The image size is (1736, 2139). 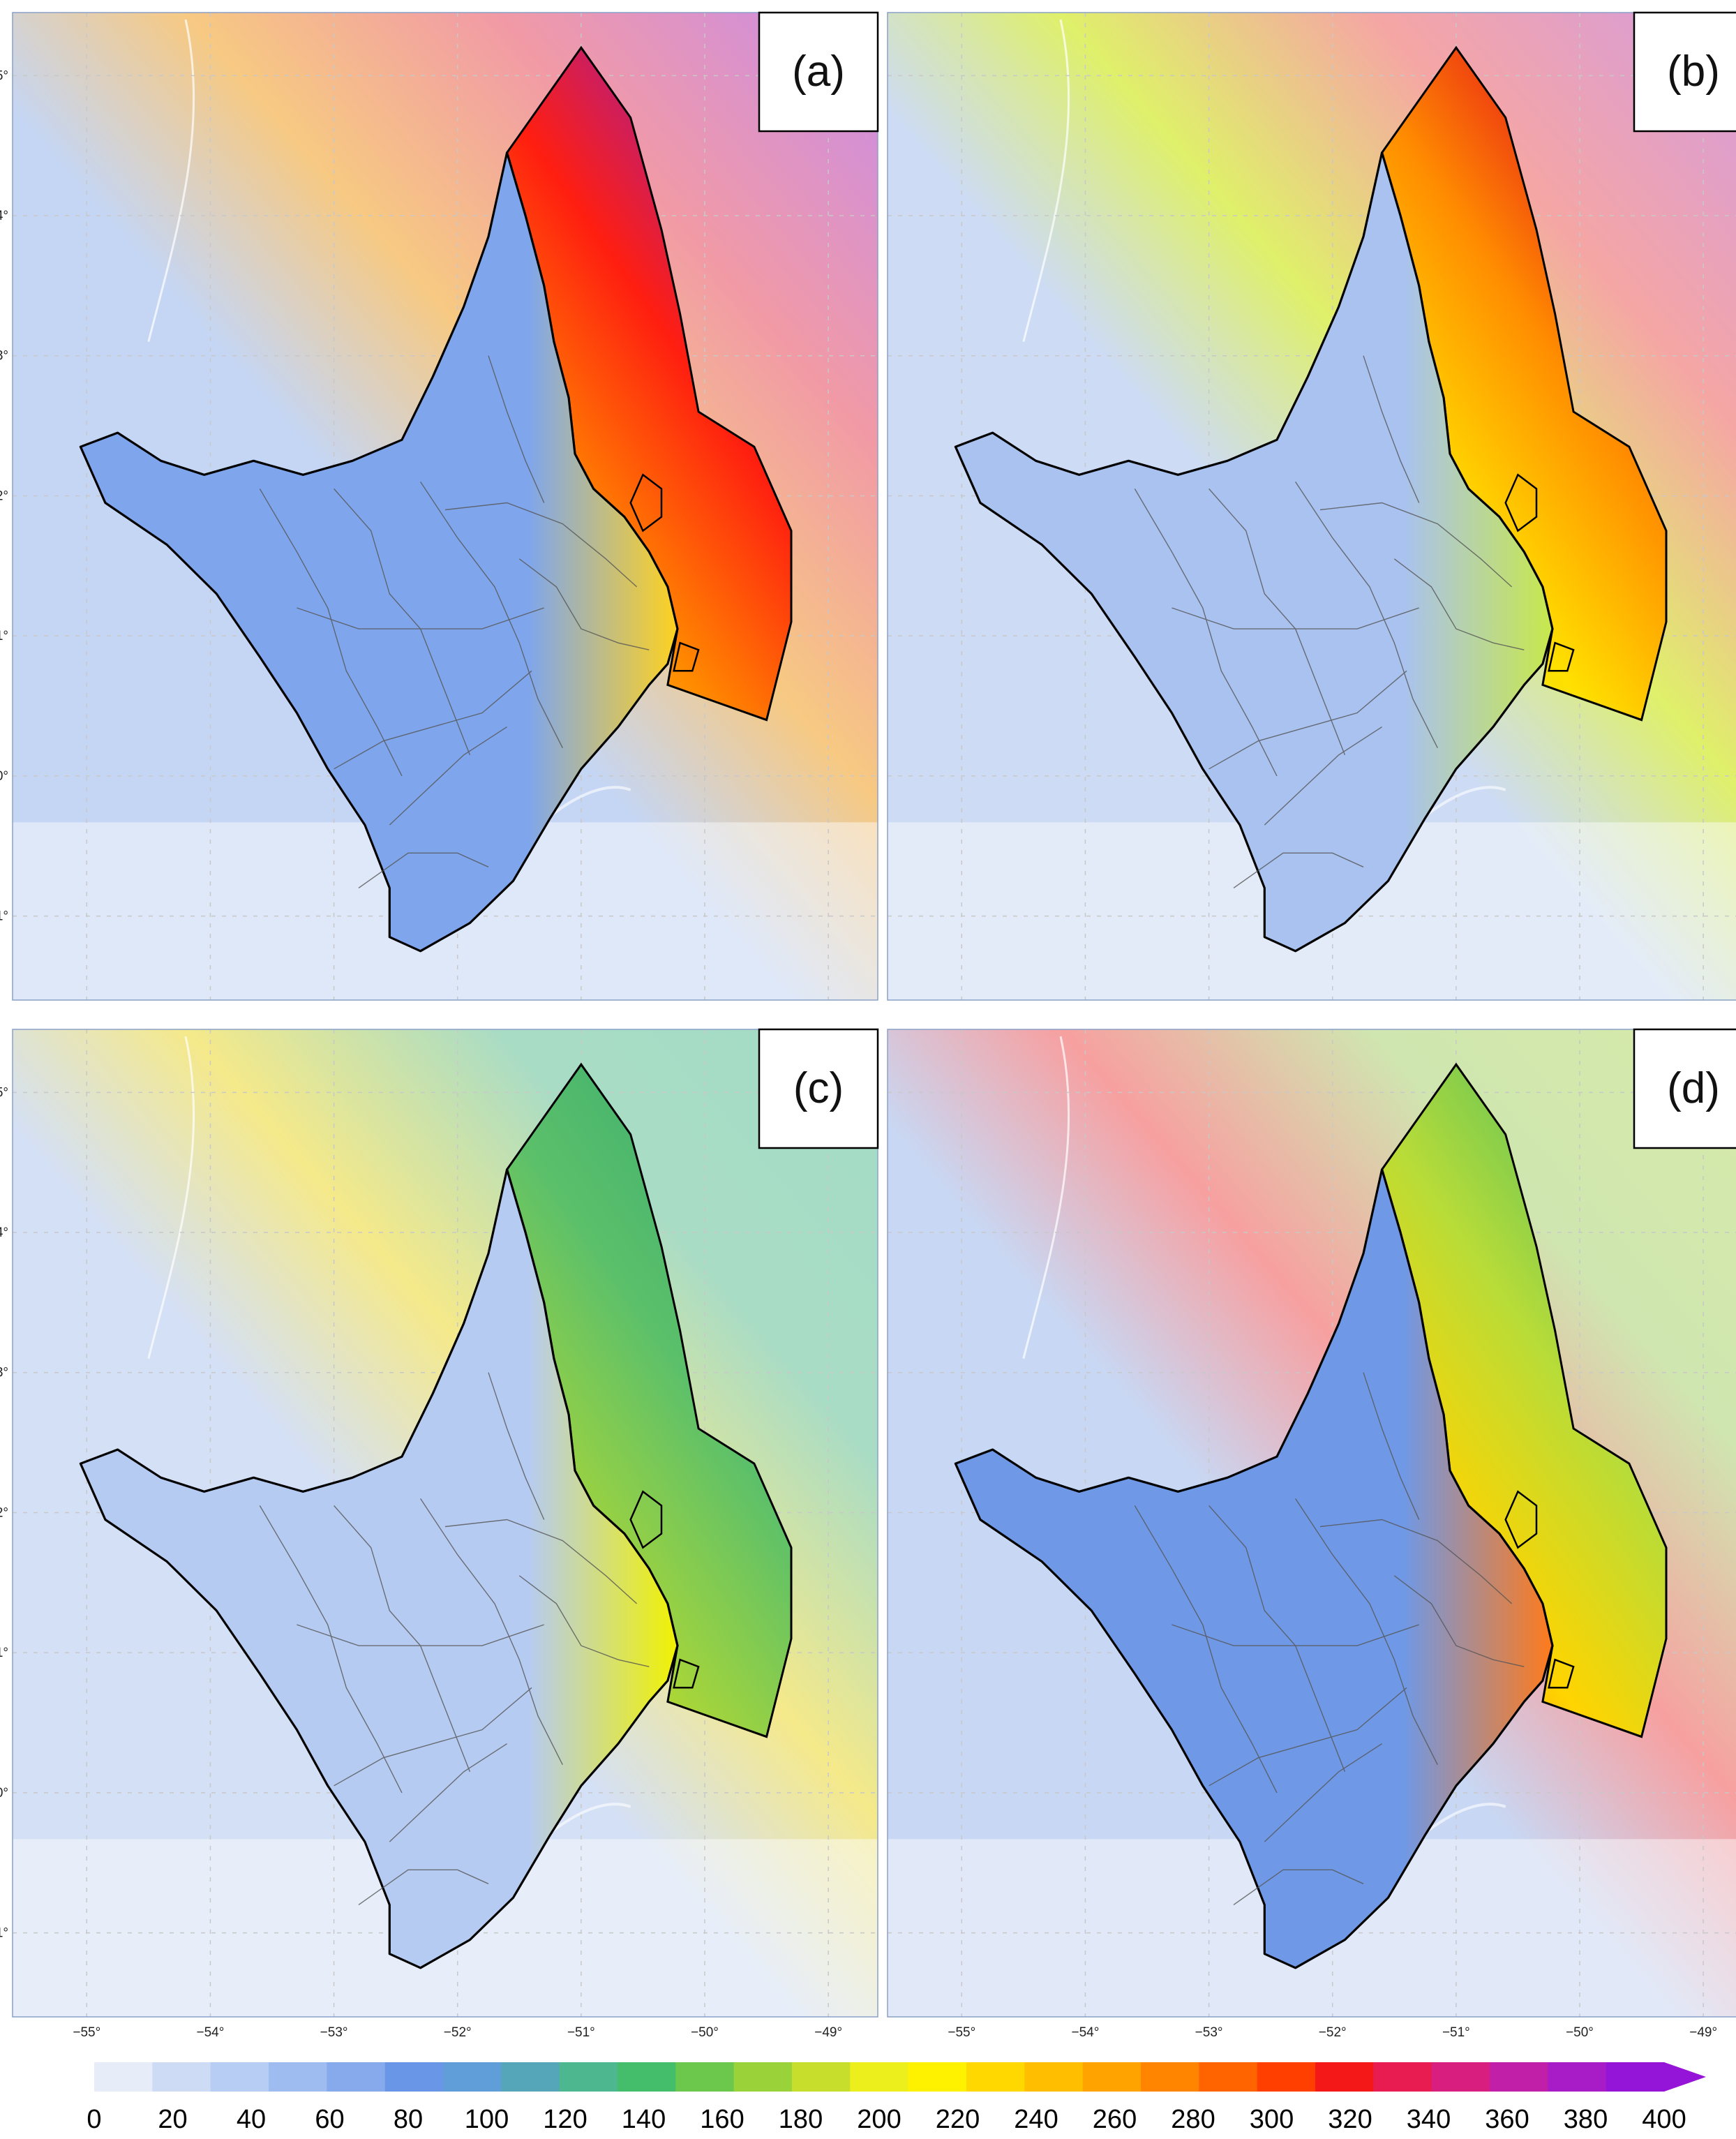 What do you see at coordinates (172, 2119) in the screenshot?
I see `colorbar-tick-label: 20` at bounding box center [172, 2119].